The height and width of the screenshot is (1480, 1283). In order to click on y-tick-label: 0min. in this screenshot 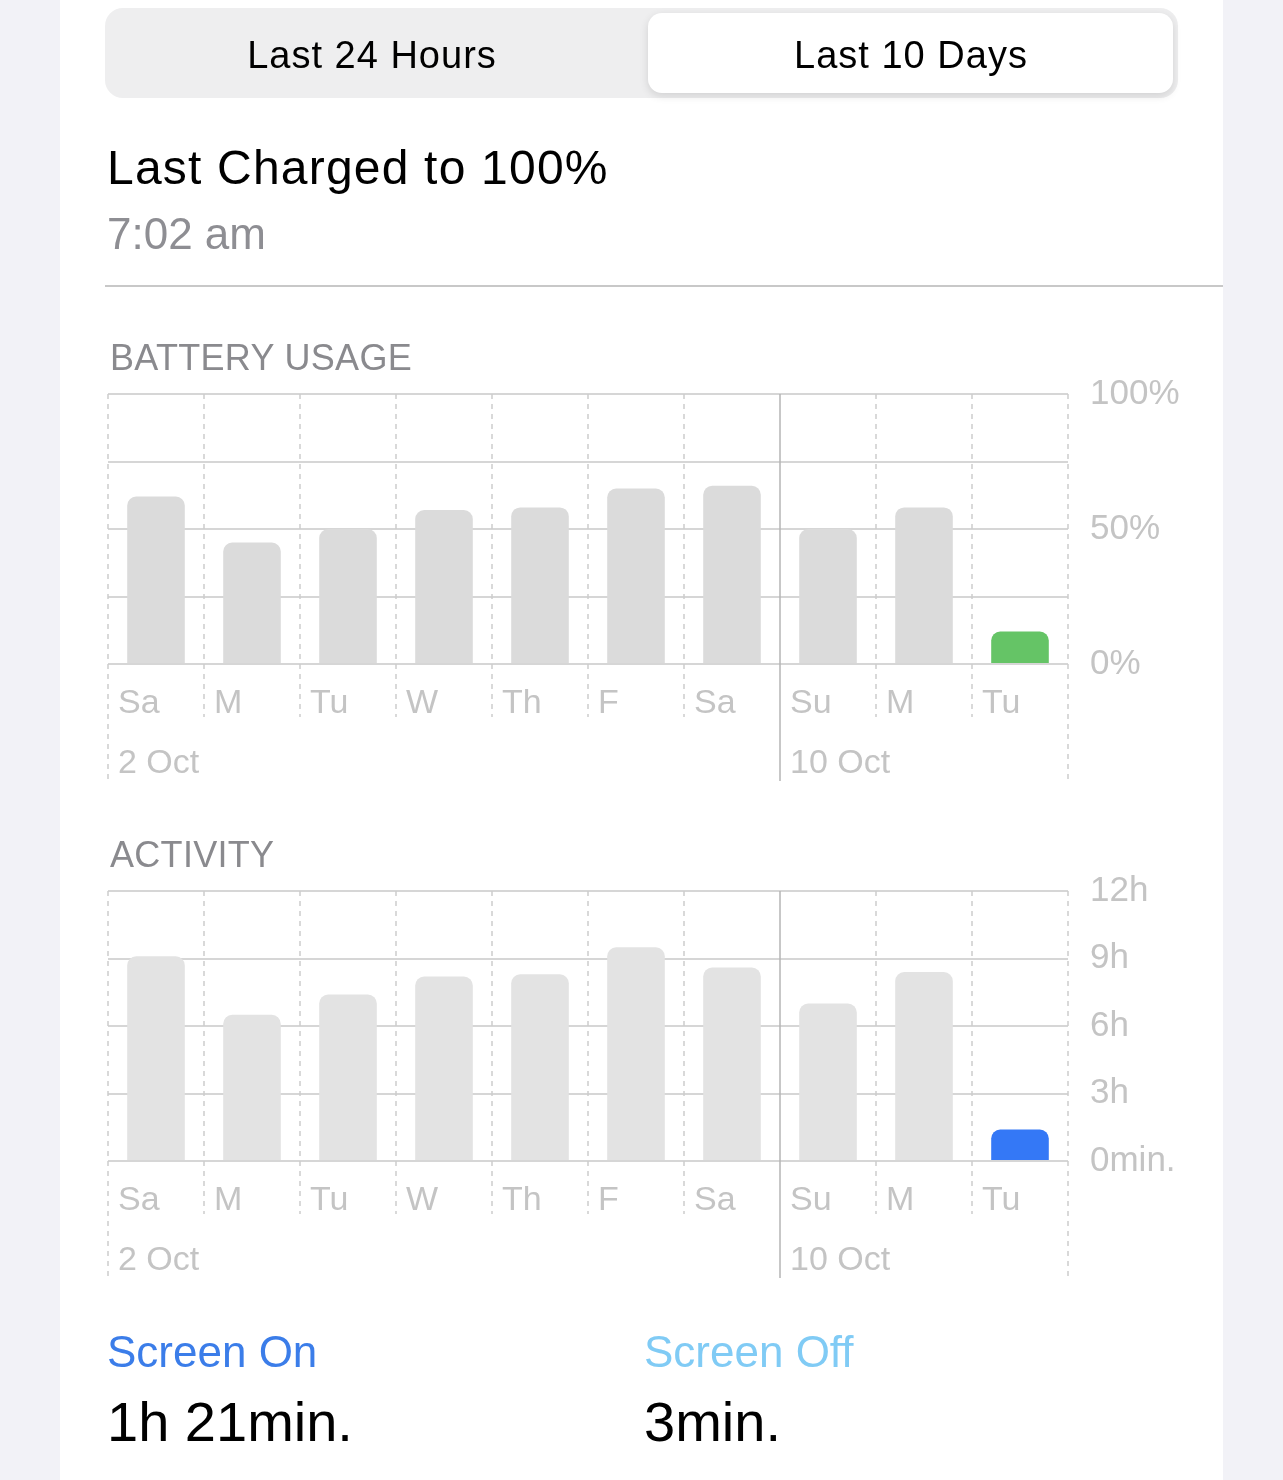, I will do `click(1133, 1158)`.